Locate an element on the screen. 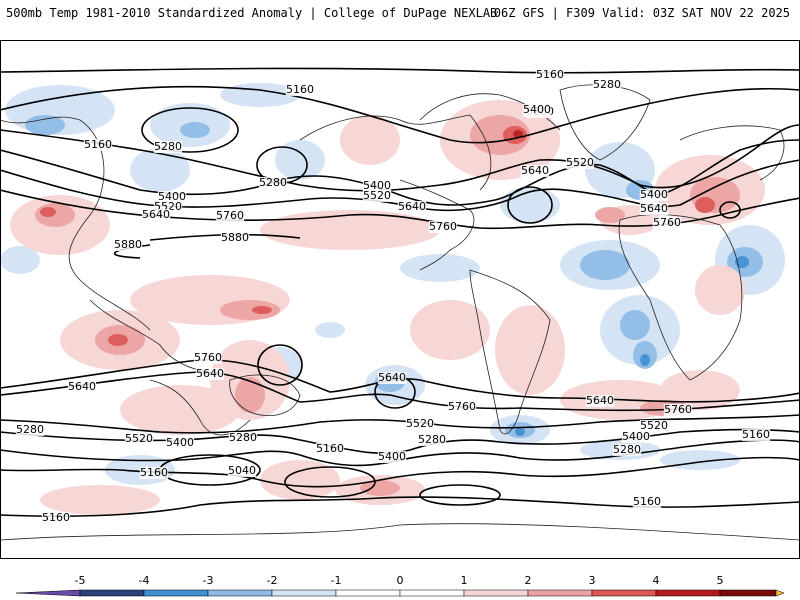 This screenshot has width=800, height=600. colorbar-tick-label: 2 is located at coordinates (528, 580).